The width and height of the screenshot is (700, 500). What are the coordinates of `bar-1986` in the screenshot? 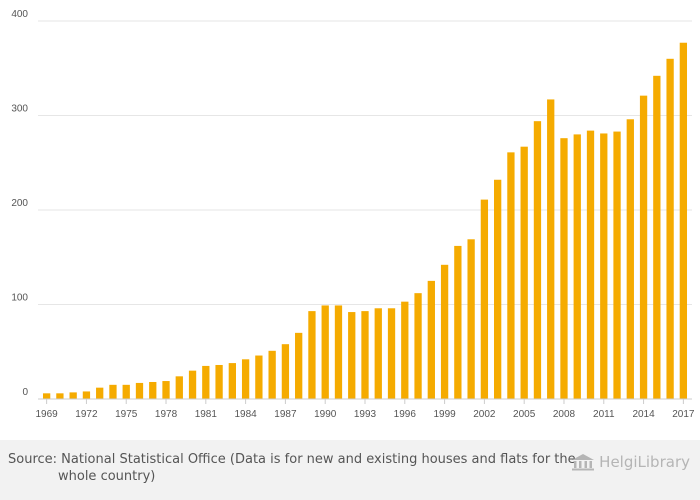 It's located at (272, 374).